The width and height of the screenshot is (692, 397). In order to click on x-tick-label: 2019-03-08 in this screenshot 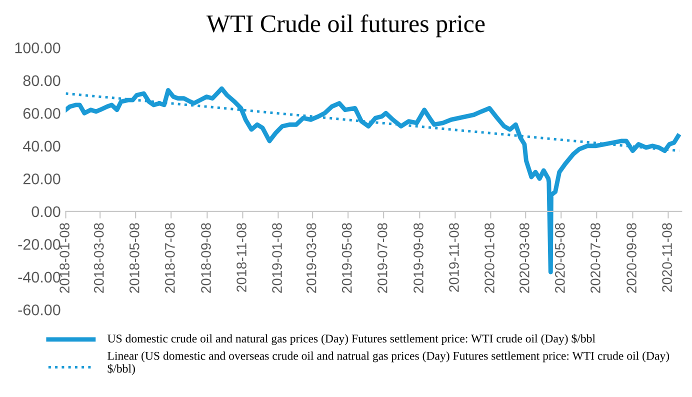, I will do `click(311, 258)`.